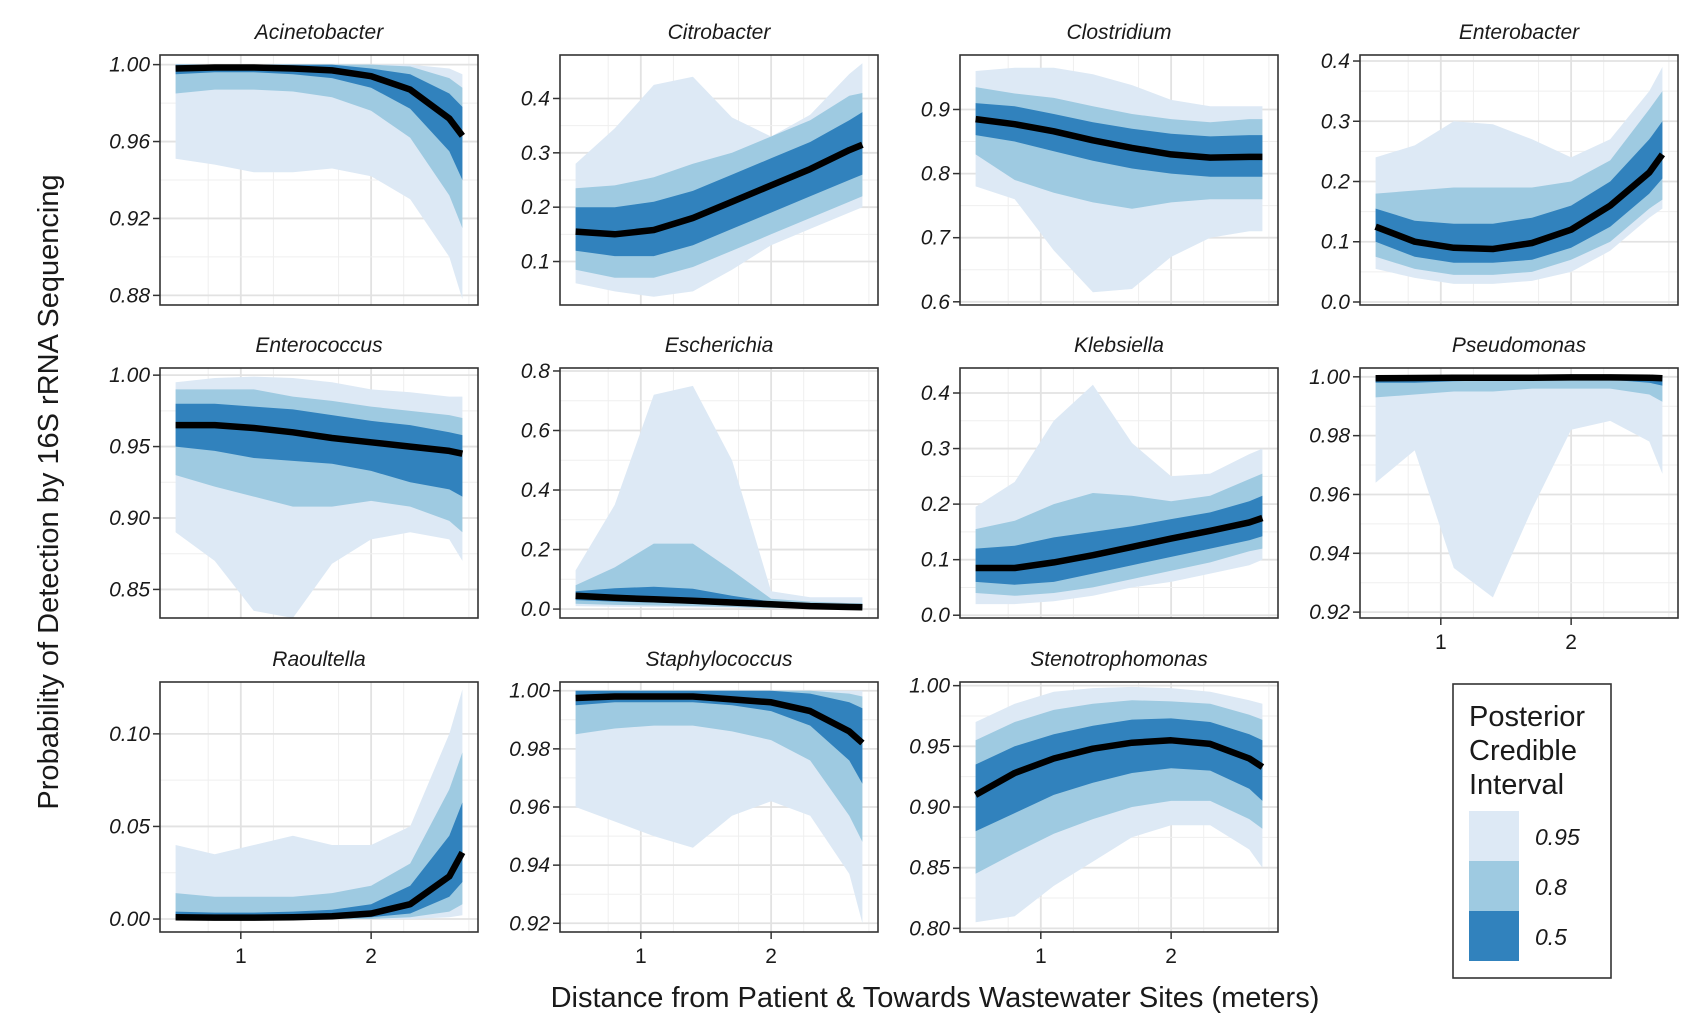  Describe the element at coordinates (1329, 436) in the screenshot. I see `y-tick-label: 0.98` at that location.